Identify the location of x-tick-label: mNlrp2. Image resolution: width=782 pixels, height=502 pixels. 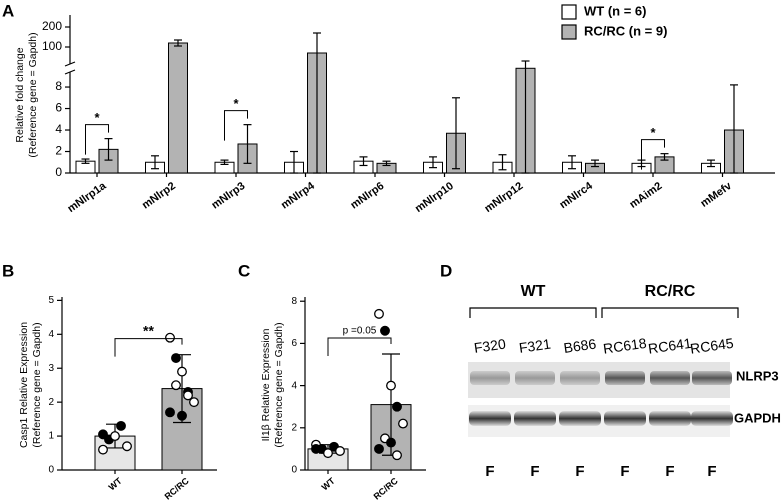
(159, 196).